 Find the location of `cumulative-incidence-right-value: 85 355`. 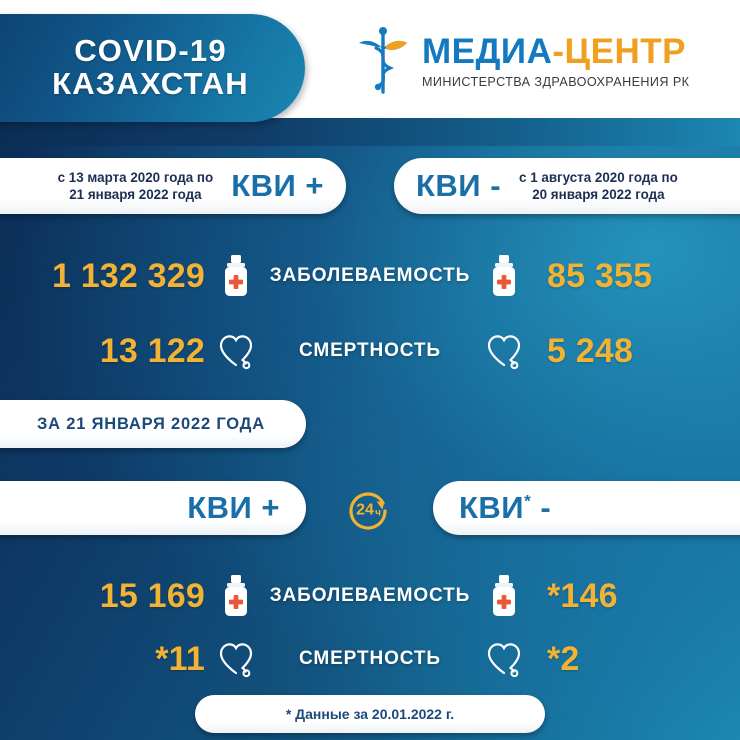

cumulative-incidence-right-value: 85 355 is located at coordinates (600, 275).